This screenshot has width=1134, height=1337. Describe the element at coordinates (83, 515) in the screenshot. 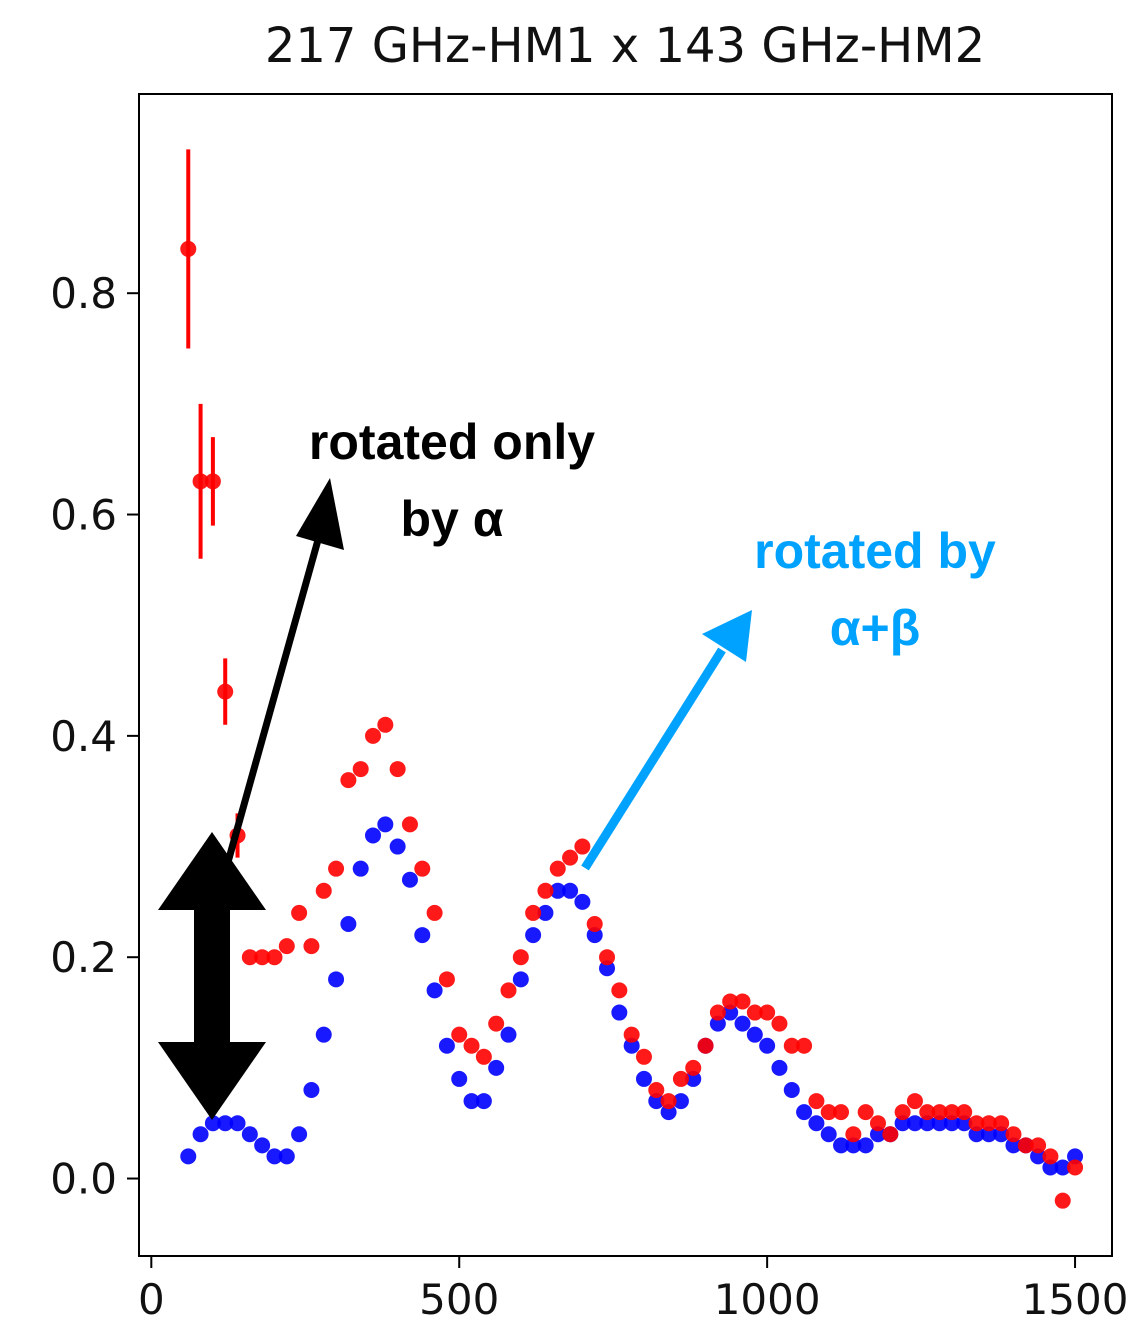

I see `y-tick-label: 0.6` at that location.